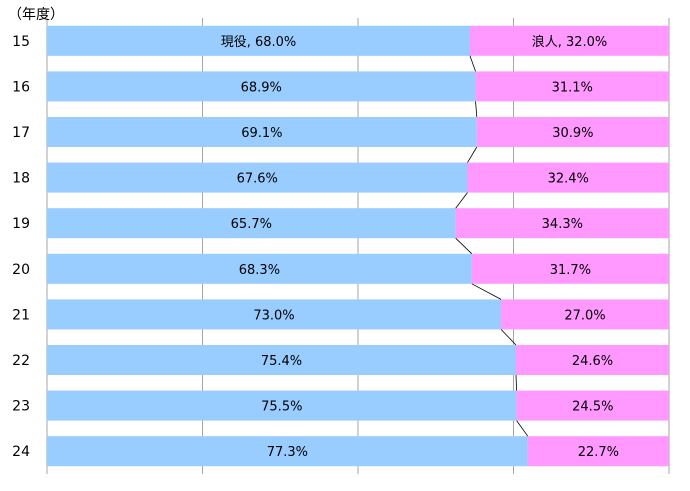 This screenshot has height=491, width=690. What do you see at coordinates (21, 315) in the screenshot?
I see `category-label-21: 21` at bounding box center [21, 315].